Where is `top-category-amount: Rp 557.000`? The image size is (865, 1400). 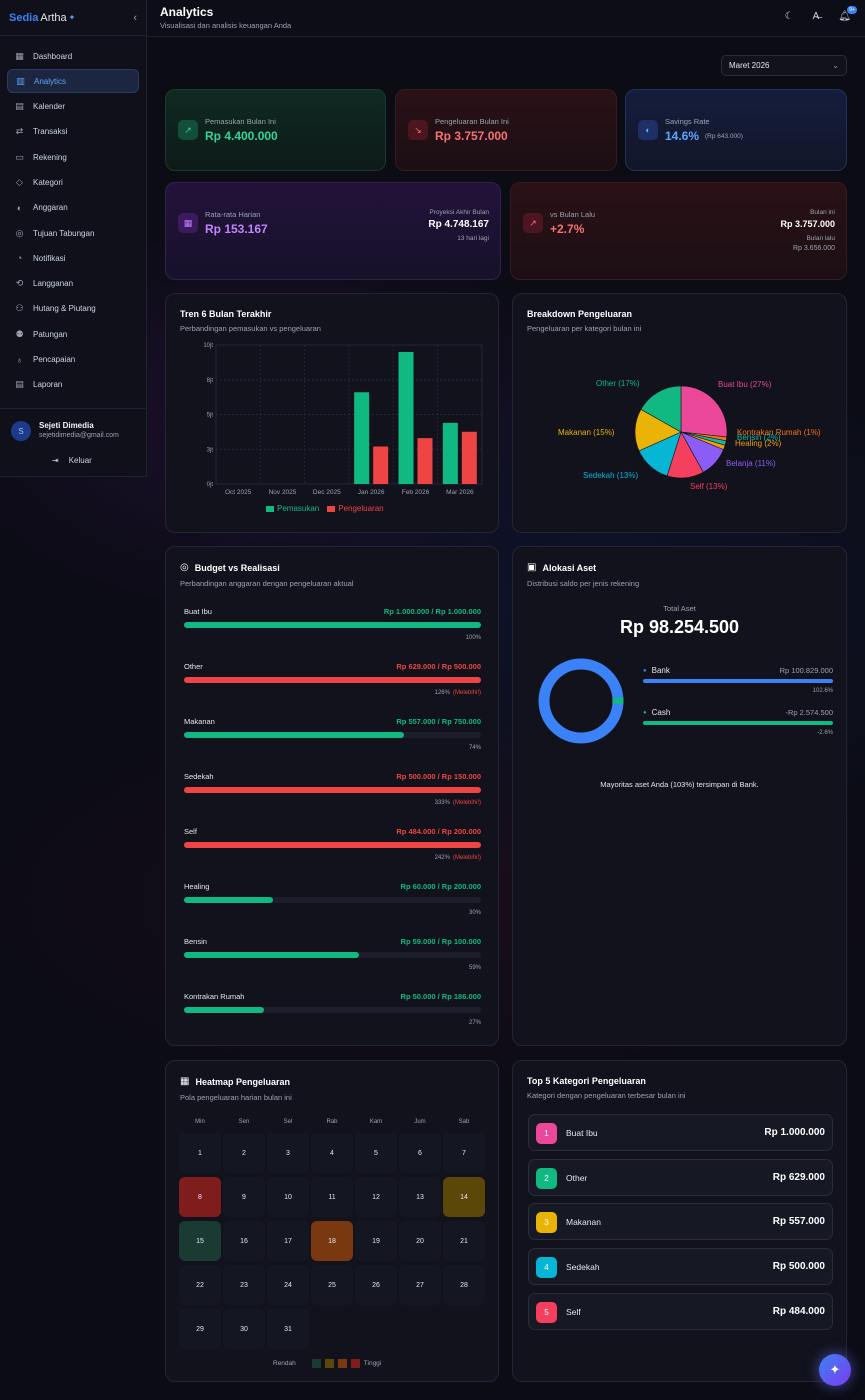
top-category-amount: Rp 557.000 is located at coordinates (798, 1222).